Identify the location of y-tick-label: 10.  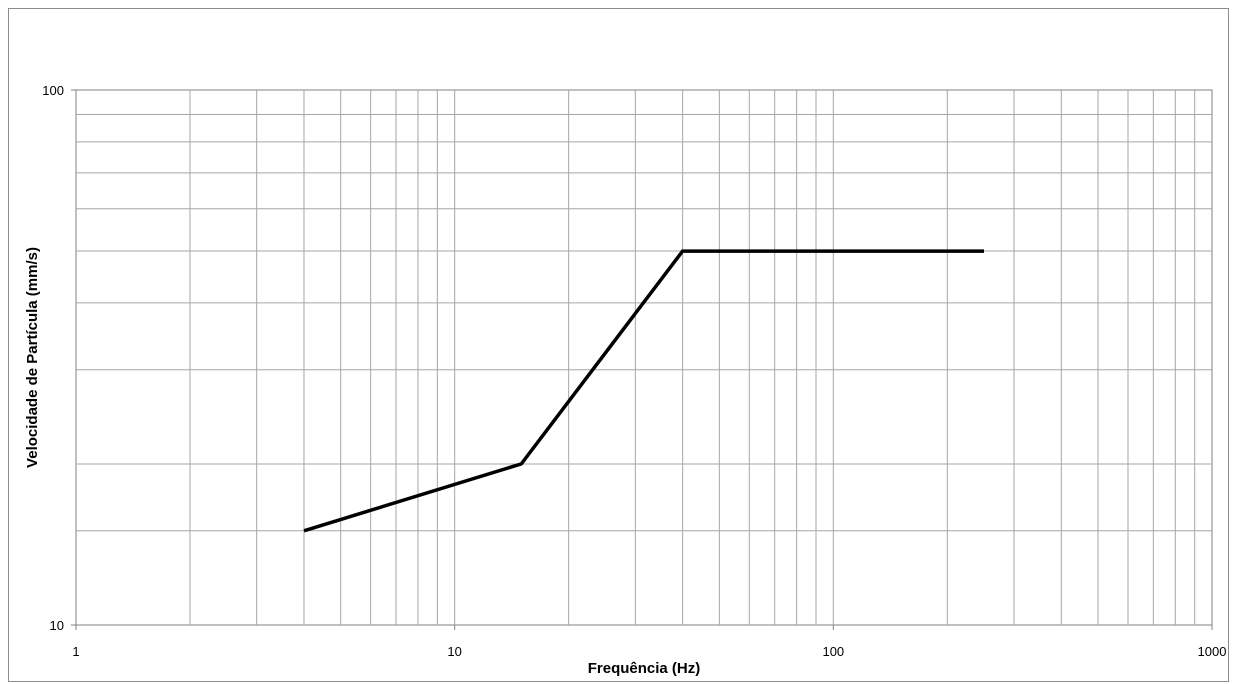
(57, 625).